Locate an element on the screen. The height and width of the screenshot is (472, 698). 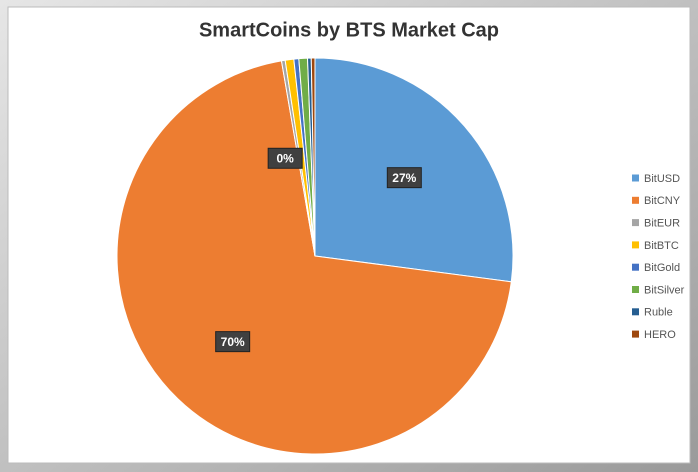
legend-label: BitGold is located at coordinates (662, 268).